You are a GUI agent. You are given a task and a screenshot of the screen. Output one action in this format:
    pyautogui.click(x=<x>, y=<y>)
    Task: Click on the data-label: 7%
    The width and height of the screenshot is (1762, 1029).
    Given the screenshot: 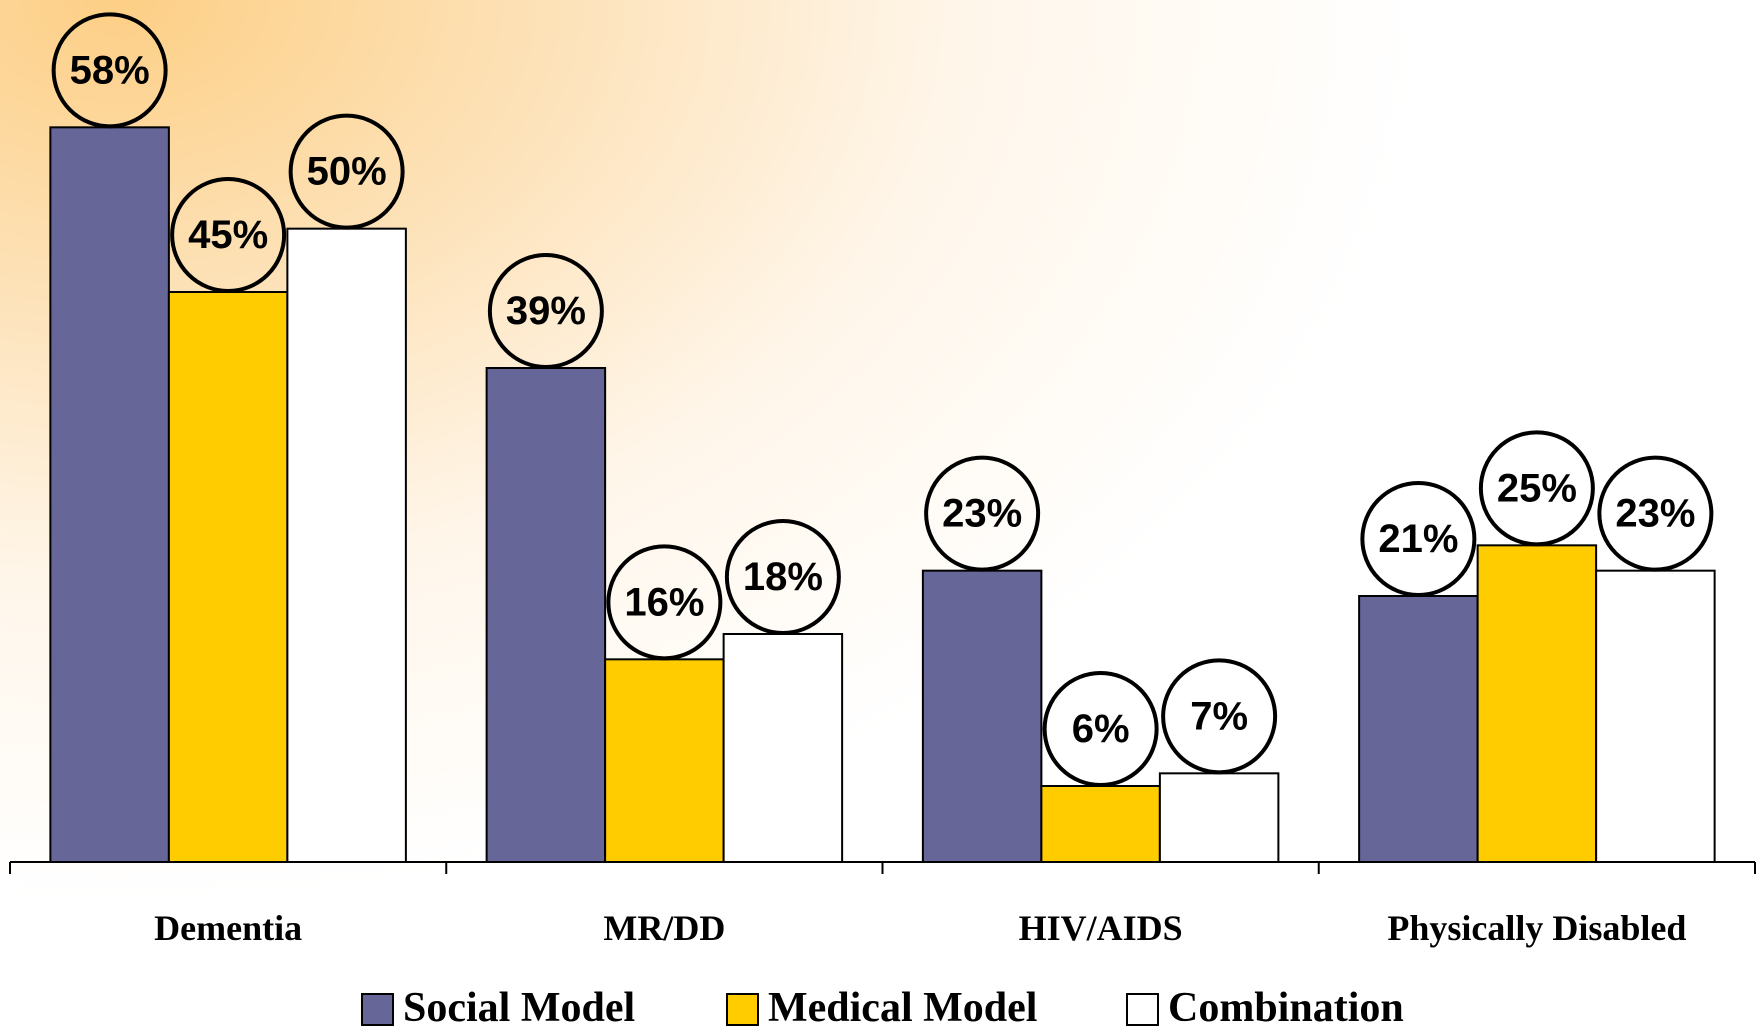 What is the action you would take?
    pyautogui.click(x=1219, y=716)
    